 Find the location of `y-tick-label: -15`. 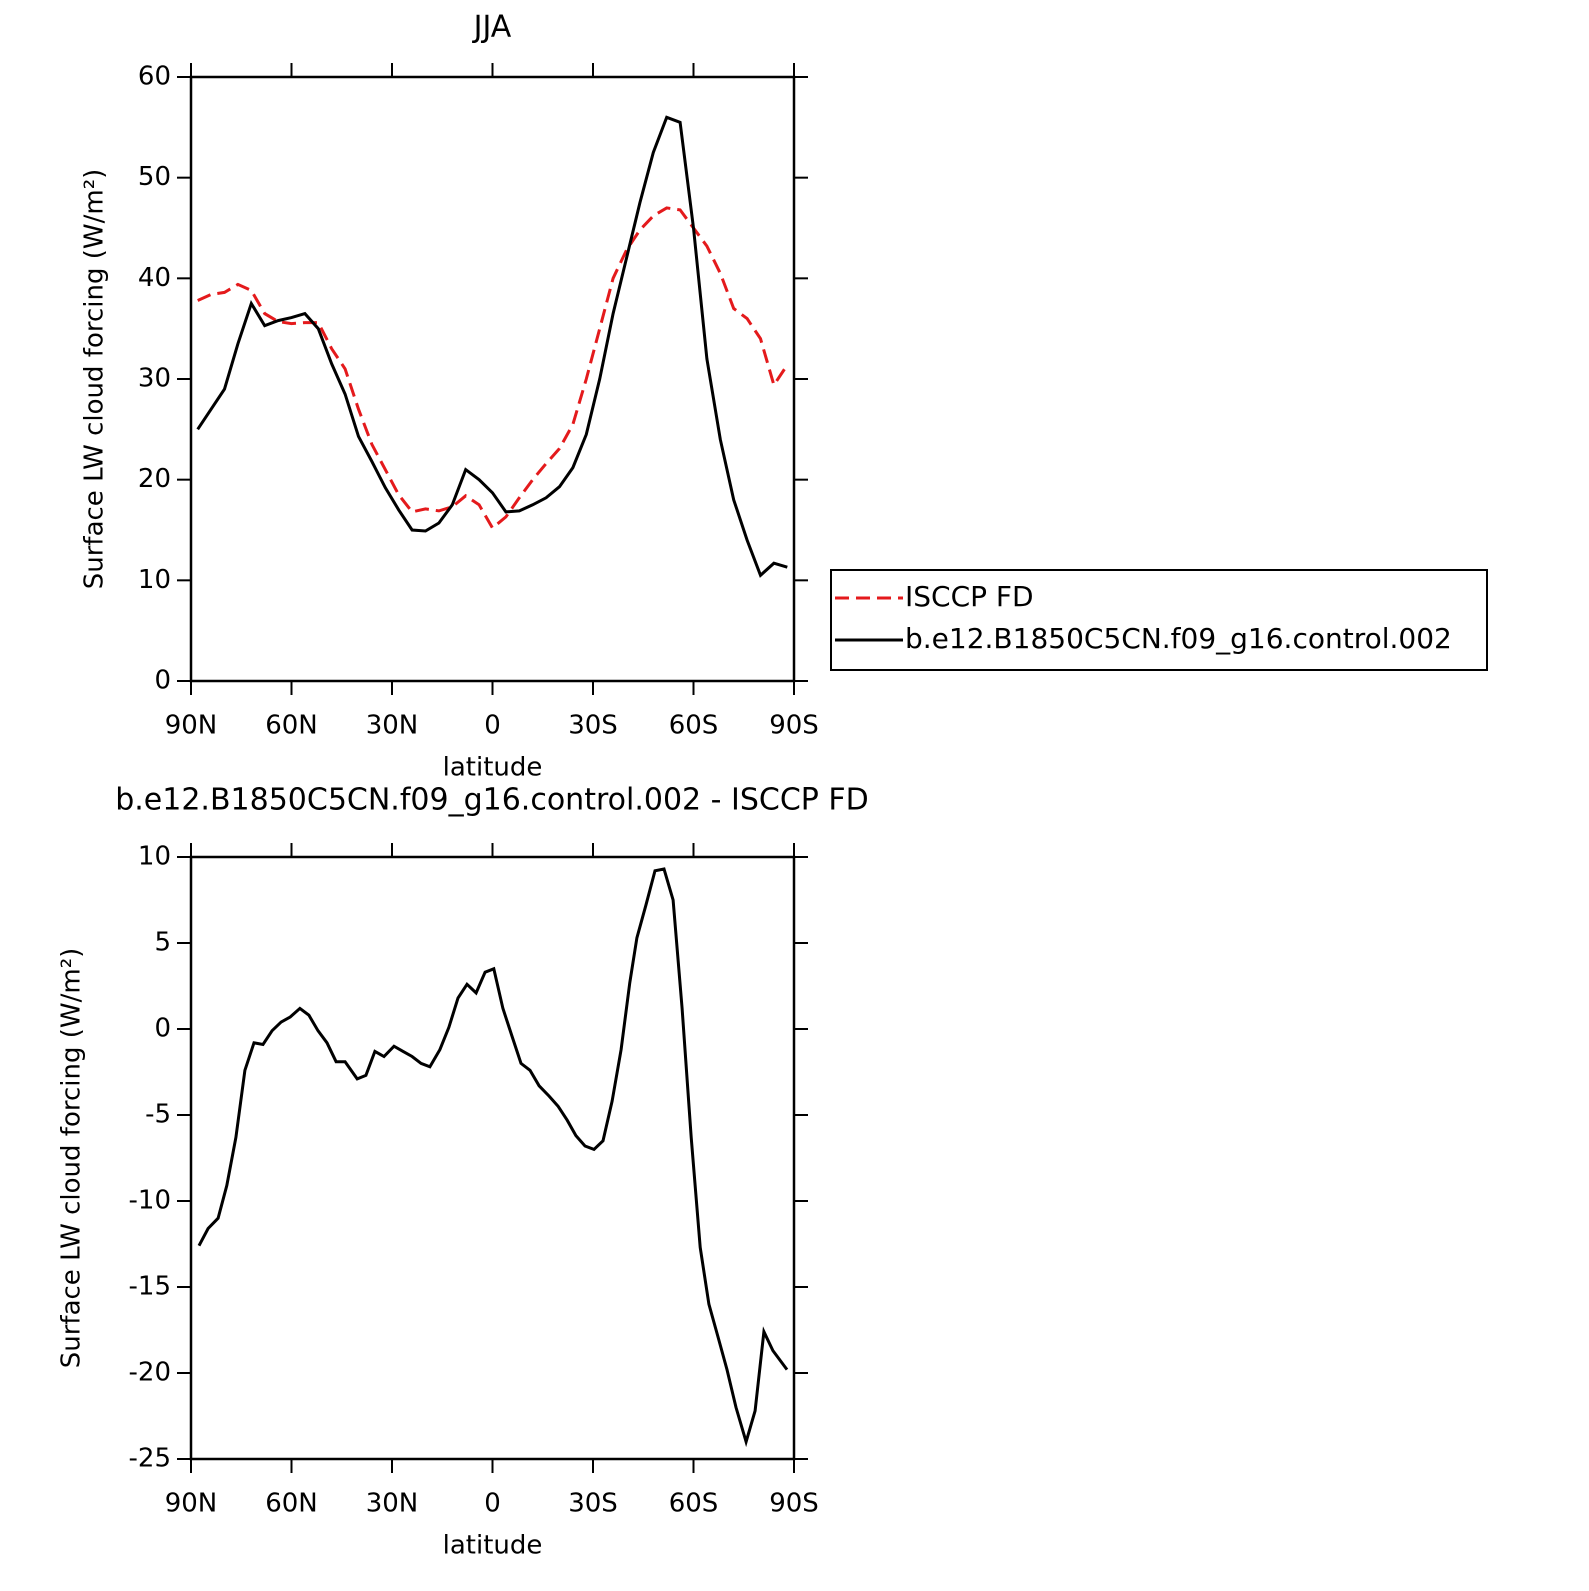

y-tick-label: -15 is located at coordinates (150, 1287).